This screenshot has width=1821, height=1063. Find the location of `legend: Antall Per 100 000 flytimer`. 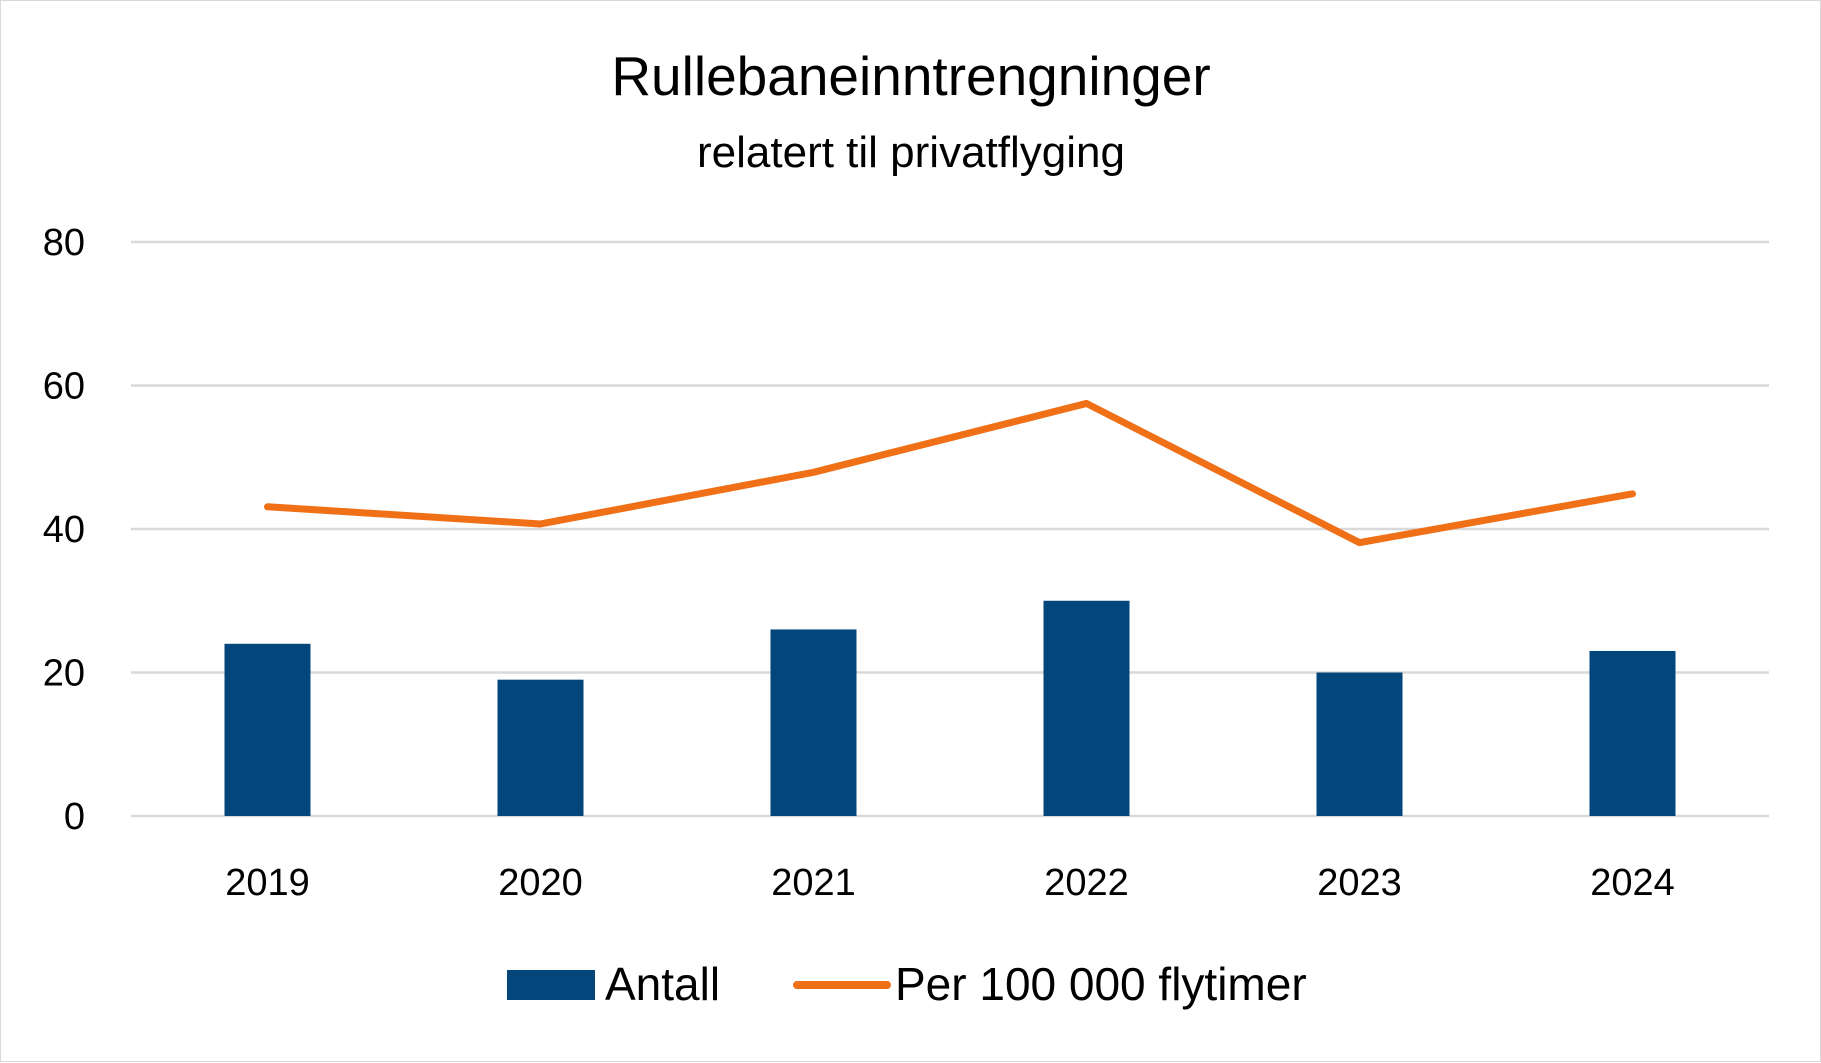

legend: Antall Per 100 000 flytimer is located at coordinates (907, 984).